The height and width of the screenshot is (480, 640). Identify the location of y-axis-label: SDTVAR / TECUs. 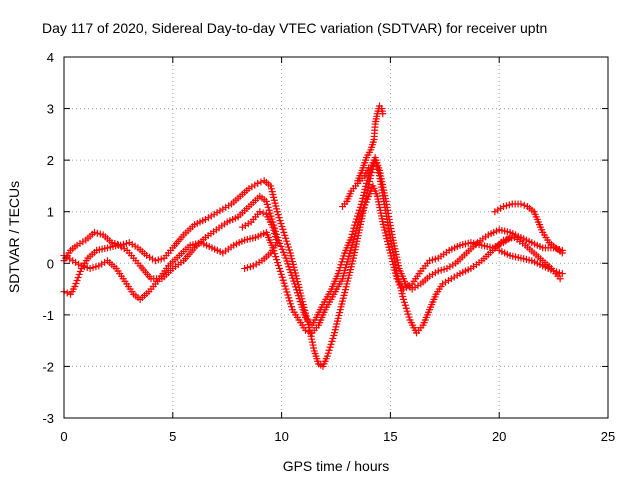
(14, 237).